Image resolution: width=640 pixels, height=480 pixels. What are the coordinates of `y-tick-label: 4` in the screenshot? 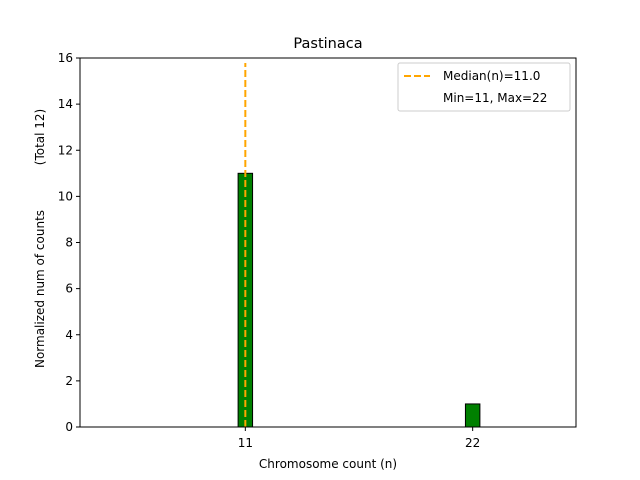 It's located at (69, 335).